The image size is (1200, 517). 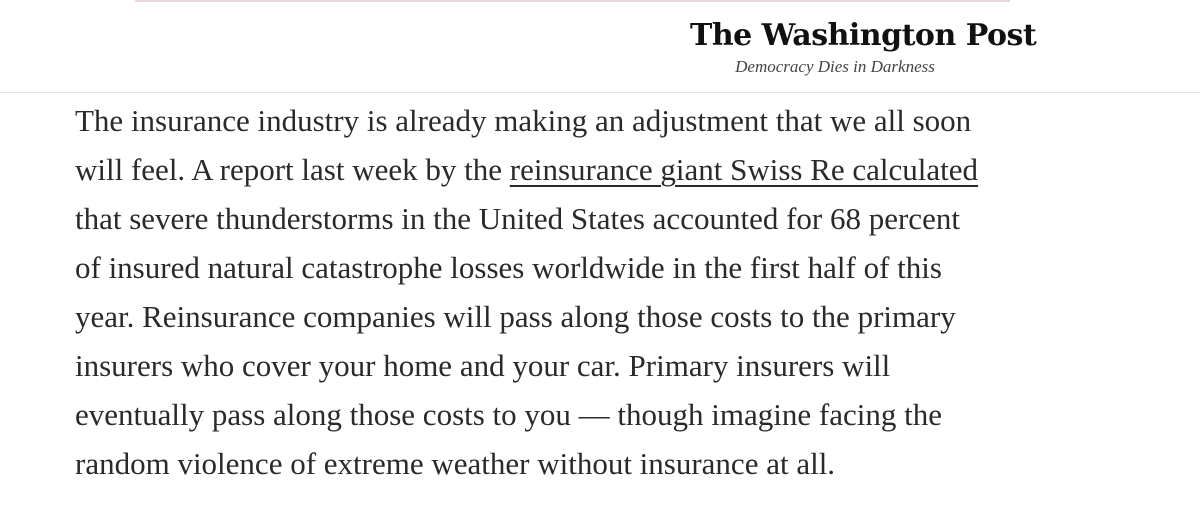 I want to click on swiss-re-report-link: reinsurance giant Swiss Re calculated, so click(x=744, y=169).